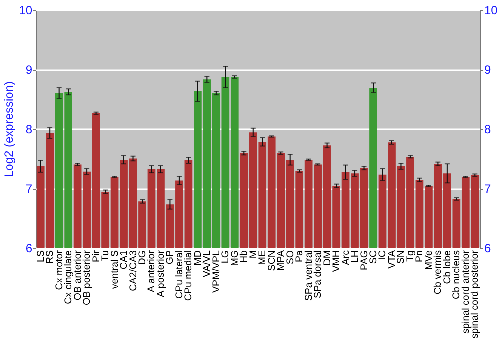 Image resolution: width=500 pixels, height=350 pixels. I want to click on x-tick-label: Tg, so click(410, 256).